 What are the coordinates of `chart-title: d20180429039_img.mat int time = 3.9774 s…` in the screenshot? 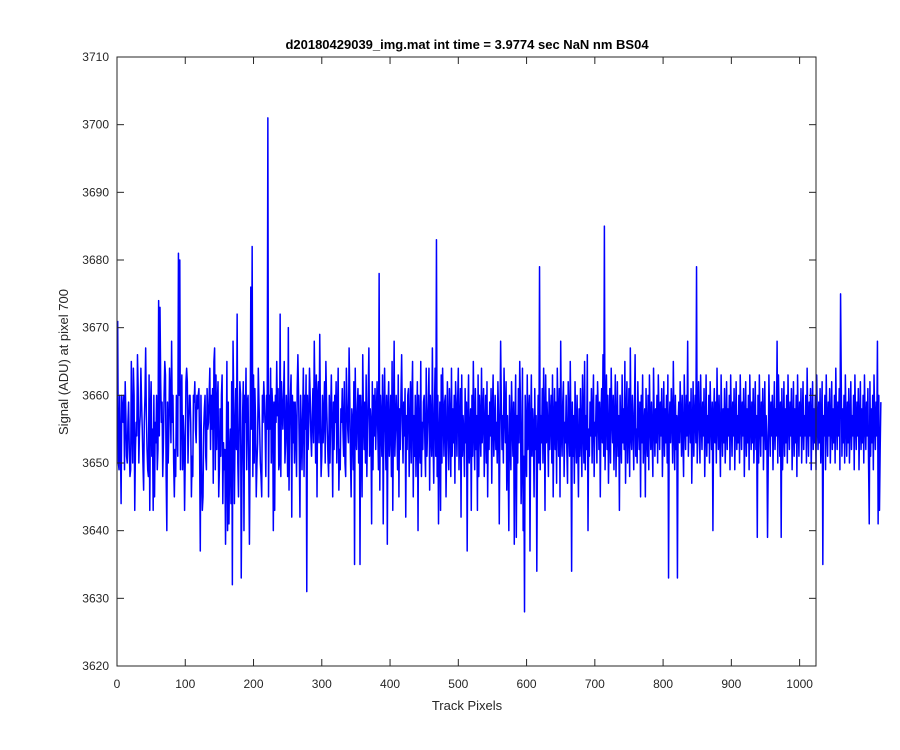 It's located at (467, 44).